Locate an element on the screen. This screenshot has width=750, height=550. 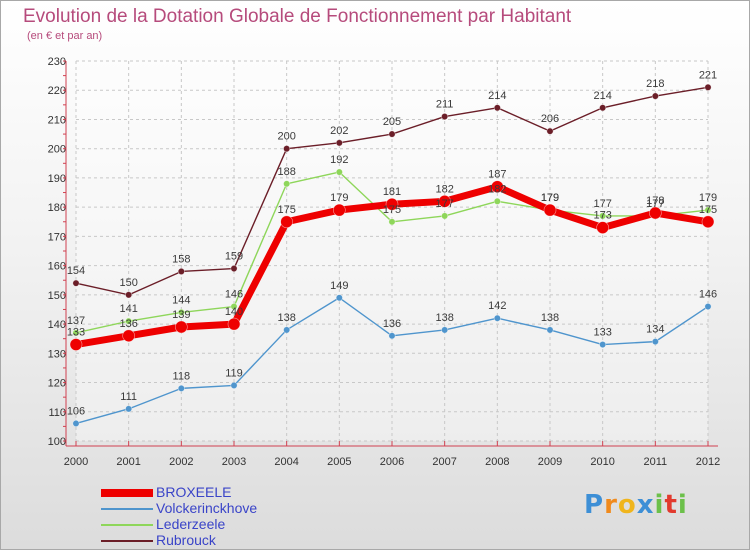
data-label-lederzeele: 141 is located at coordinates (128, 309).